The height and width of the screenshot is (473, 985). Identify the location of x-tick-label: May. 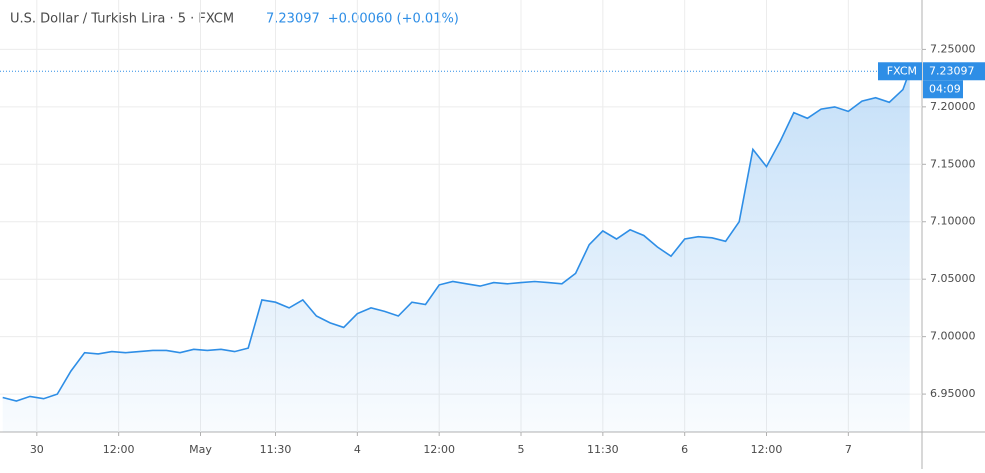
(200, 449).